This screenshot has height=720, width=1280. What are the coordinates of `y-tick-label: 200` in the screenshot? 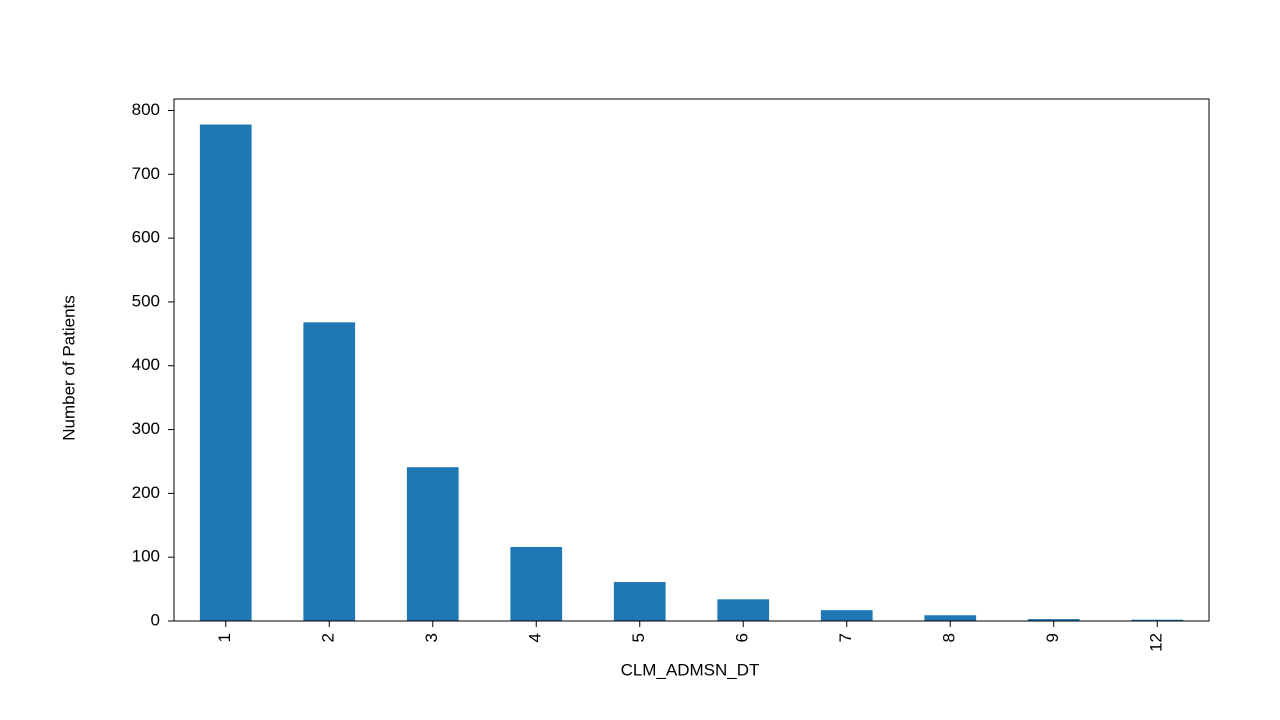 It's located at (146, 492).